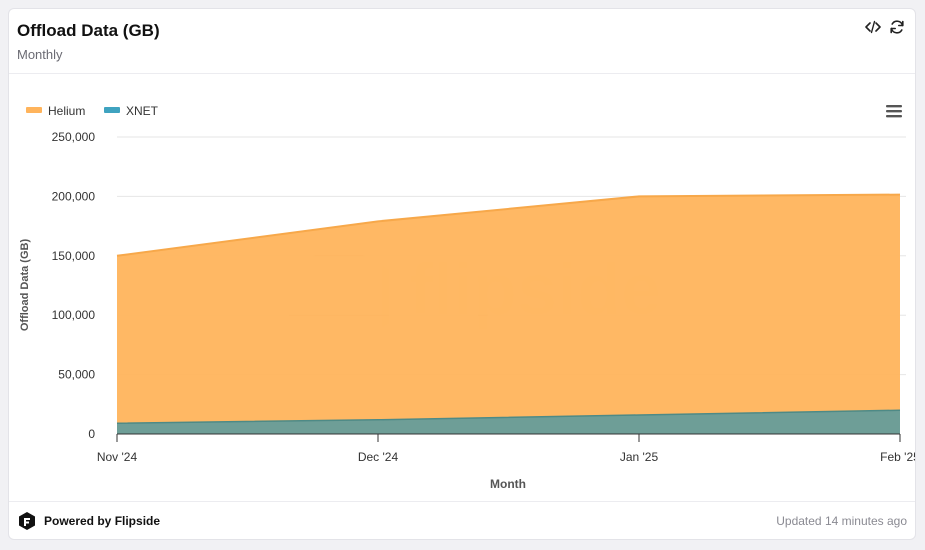 The width and height of the screenshot is (925, 550). I want to click on legend-swatch-helium, so click(34, 110).